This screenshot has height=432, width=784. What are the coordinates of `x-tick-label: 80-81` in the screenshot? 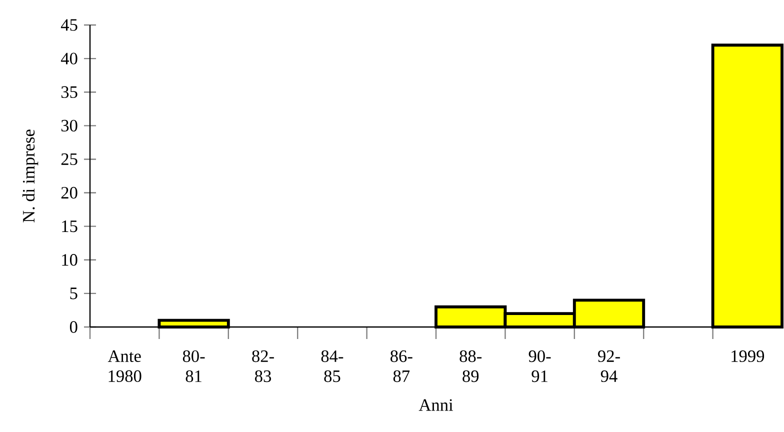 It's located at (193, 366).